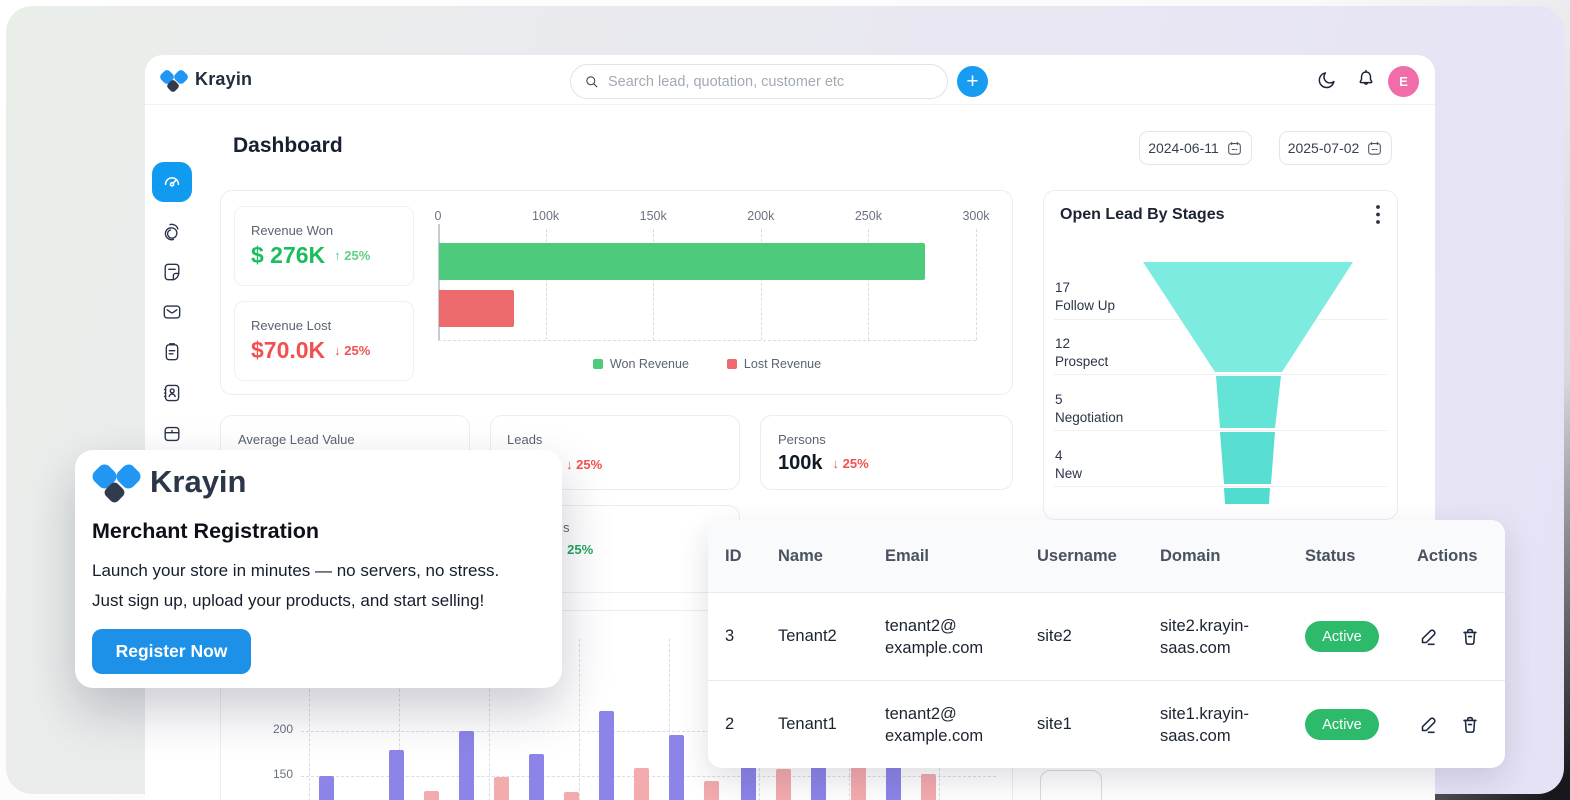 This screenshot has height=800, width=1570. What do you see at coordinates (439, 282) in the screenshot?
I see `y-axis-line` at bounding box center [439, 282].